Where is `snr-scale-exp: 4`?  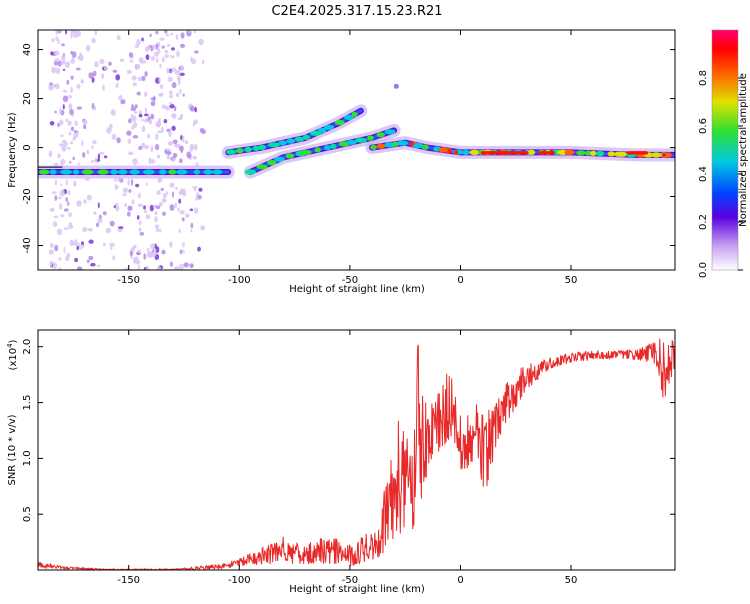 snr-scale-exp: 4 is located at coordinates (10, 345).